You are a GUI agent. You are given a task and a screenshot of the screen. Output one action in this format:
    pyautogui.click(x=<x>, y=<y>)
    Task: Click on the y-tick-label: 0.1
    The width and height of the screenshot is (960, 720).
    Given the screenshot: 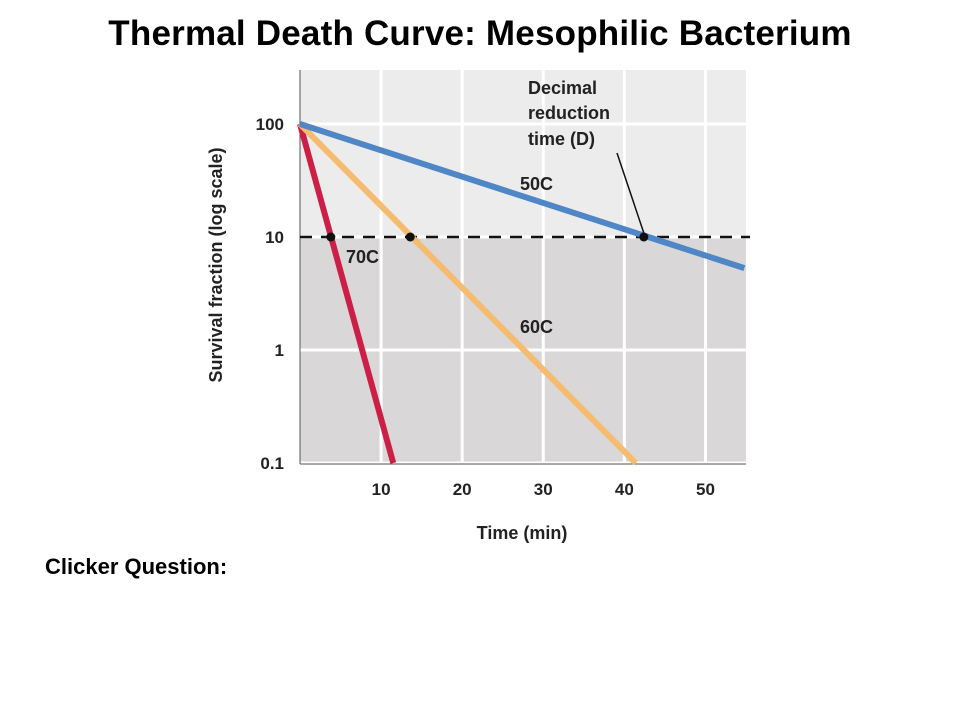 What is the action you would take?
    pyautogui.click(x=272, y=463)
    